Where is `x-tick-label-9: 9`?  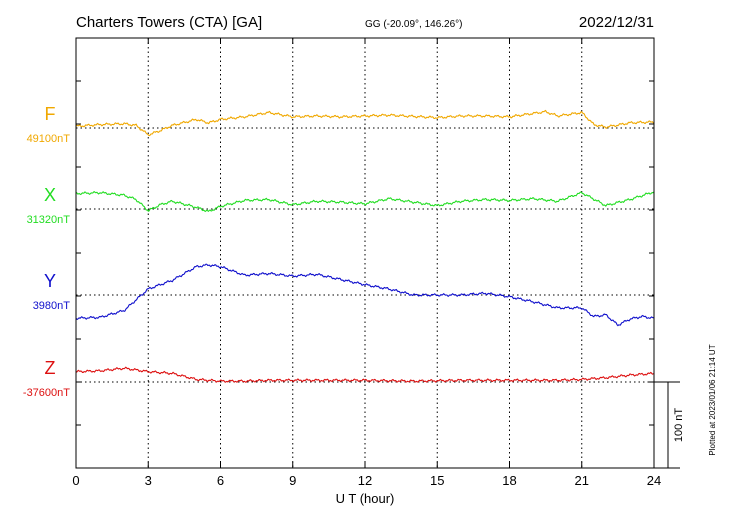 x-tick-label-9: 9 is located at coordinates (292, 480).